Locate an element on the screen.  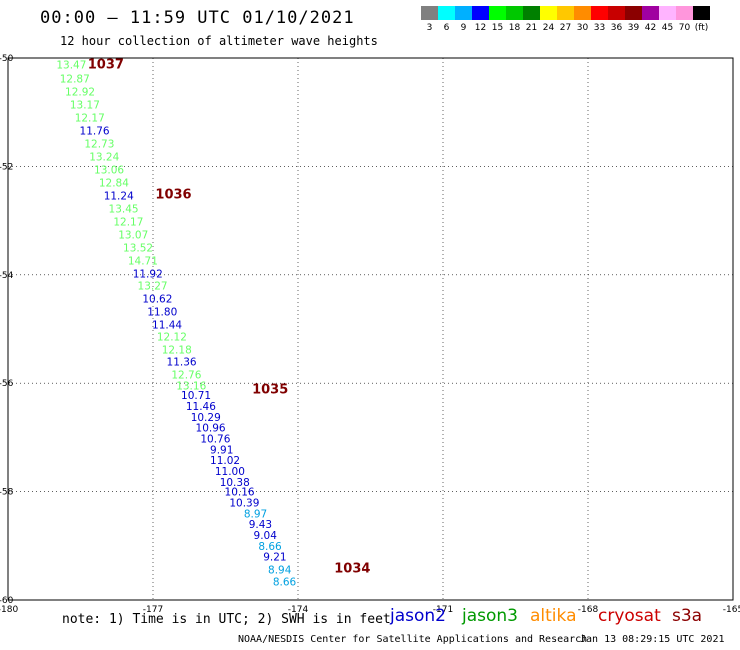
color-scale-label: 36 is located at coordinates (616, 28).